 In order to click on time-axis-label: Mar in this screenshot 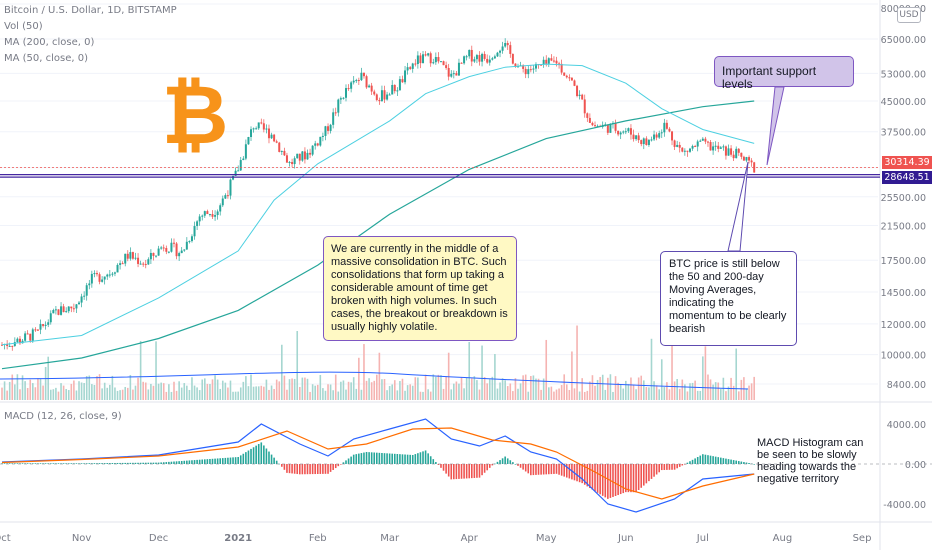, I will do `click(390, 538)`.